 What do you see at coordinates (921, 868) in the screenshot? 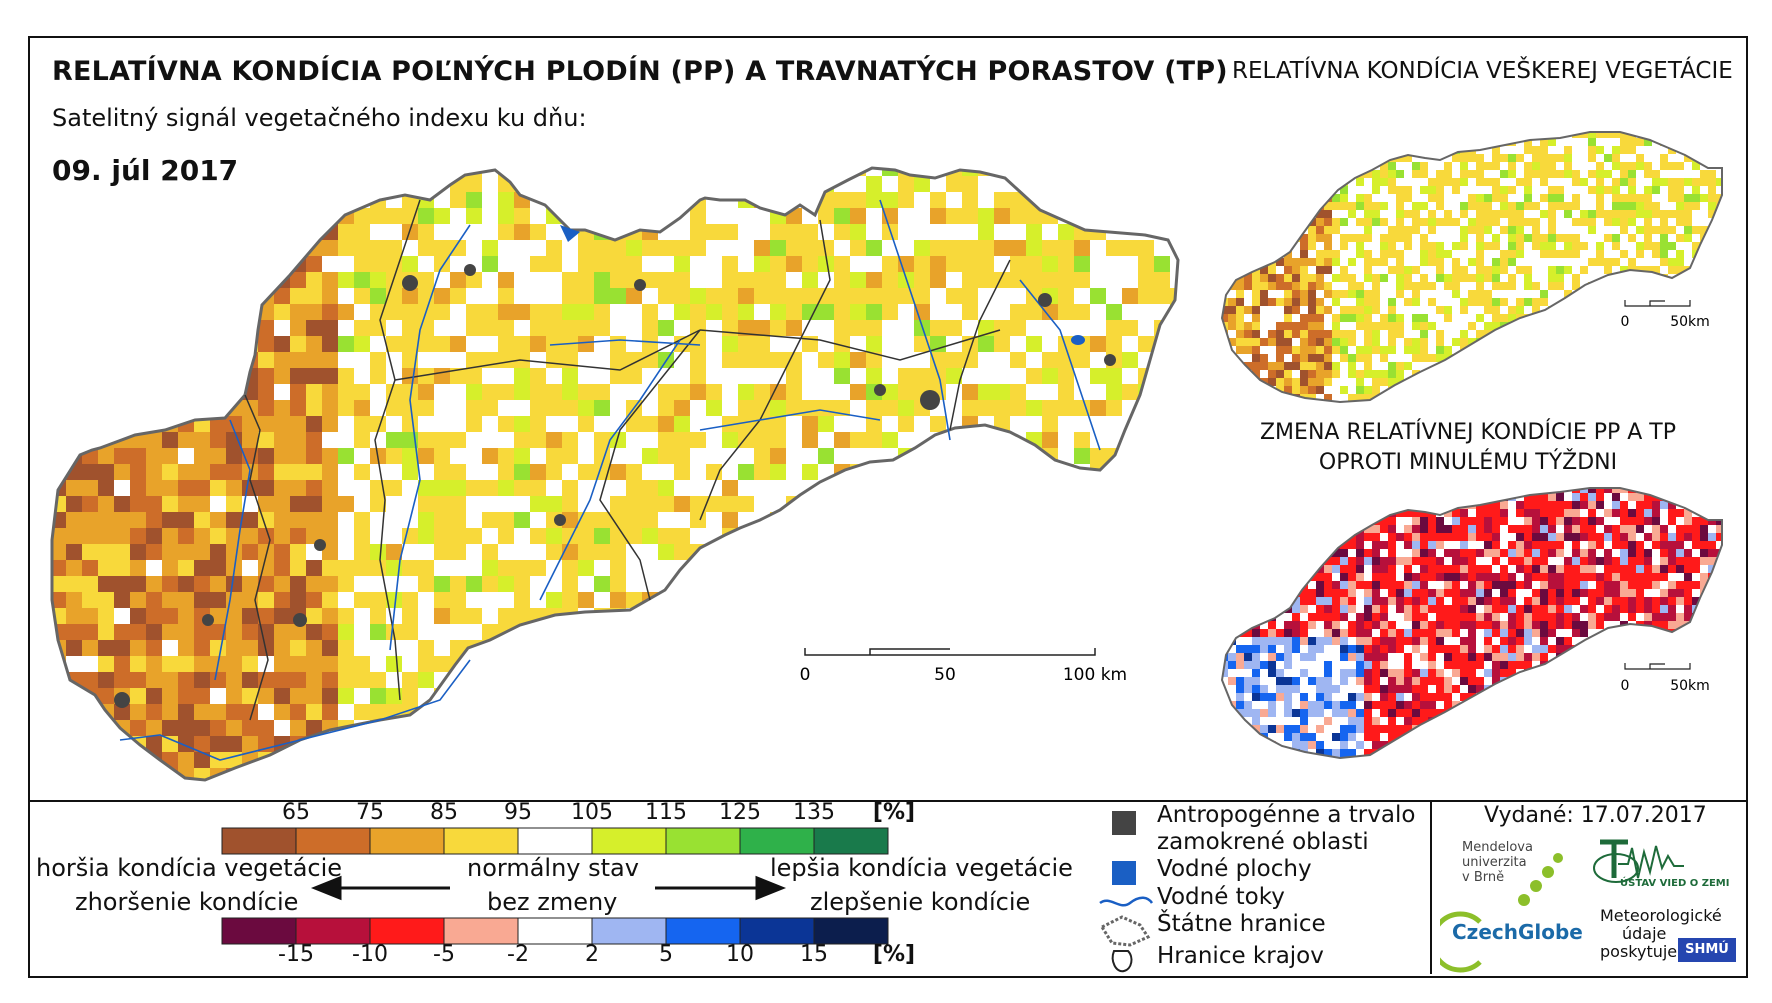
I see `legend-better-condition: lepšia kondícia vegetácie` at bounding box center [921, 868].